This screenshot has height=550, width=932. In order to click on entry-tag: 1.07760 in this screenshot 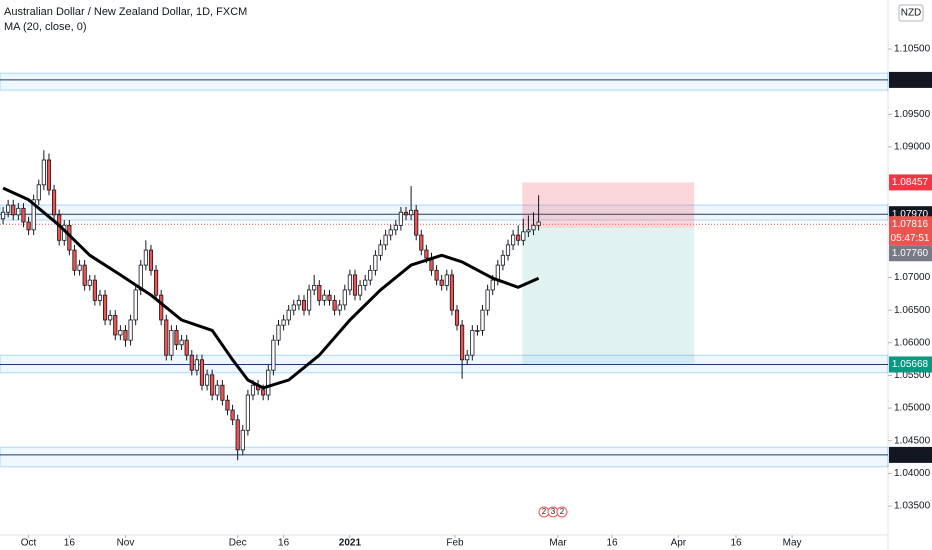, I will do `click(910, 253)`.